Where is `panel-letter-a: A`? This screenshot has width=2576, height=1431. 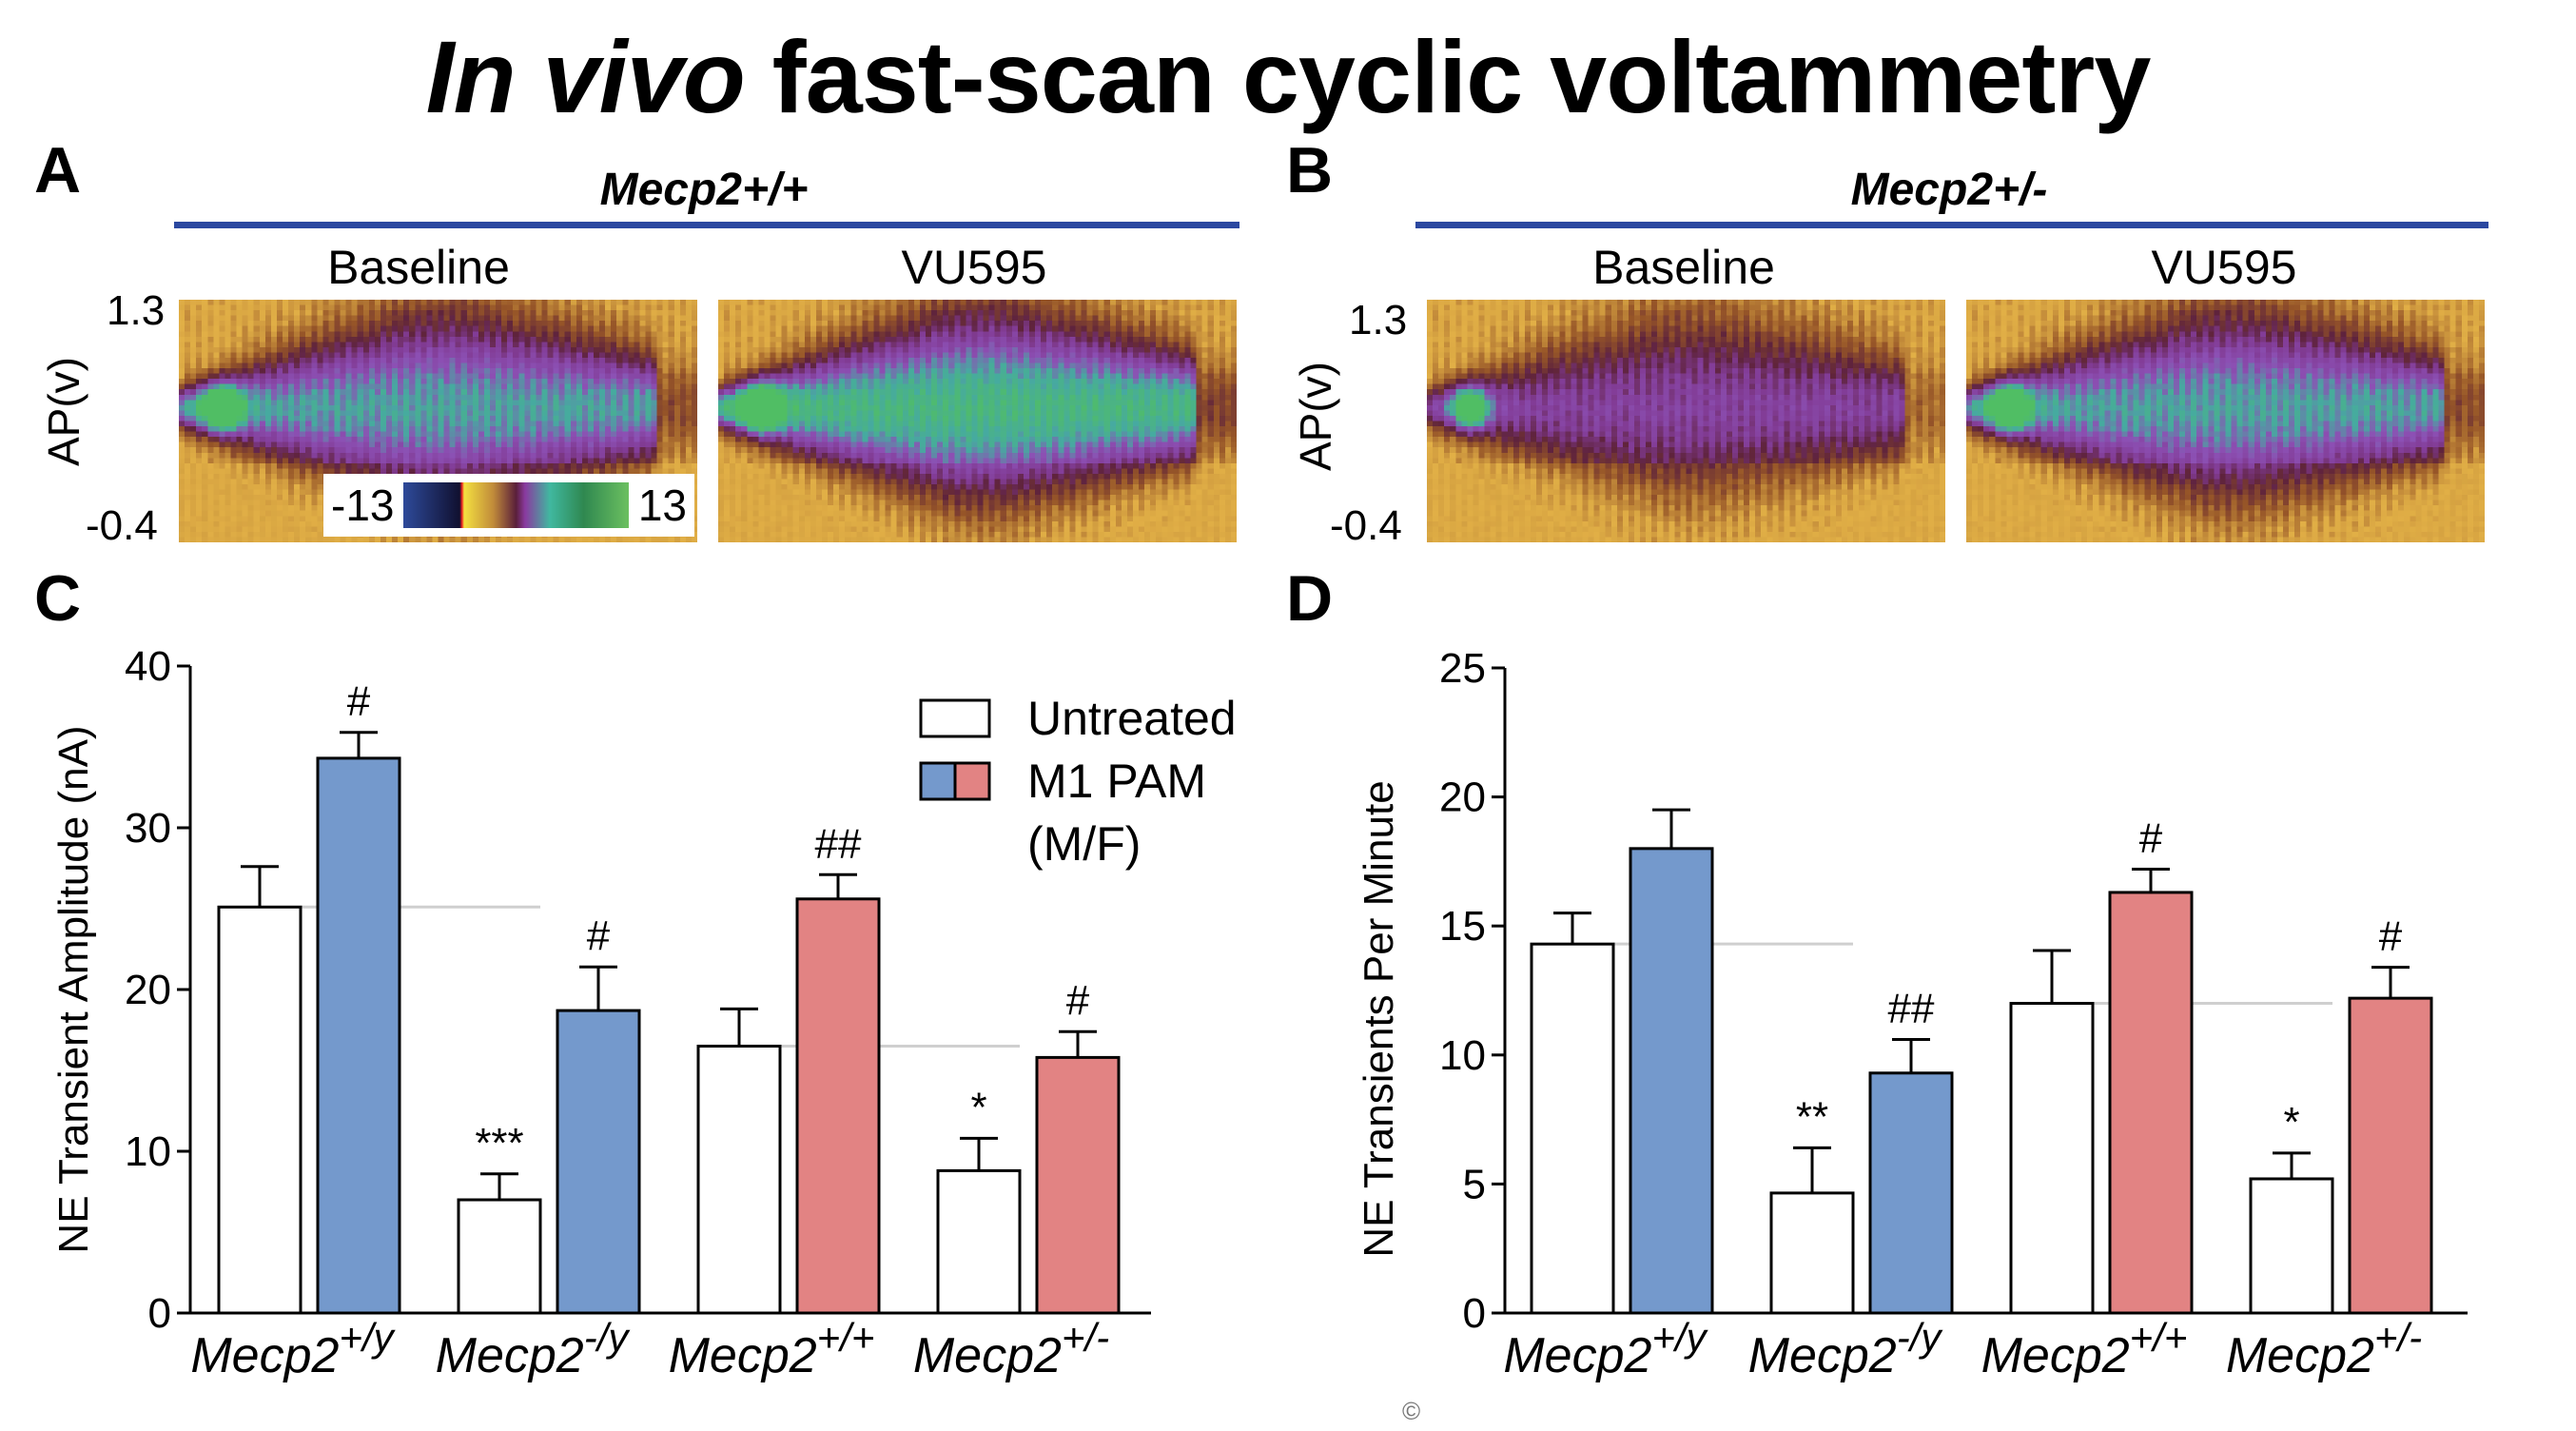
panel-letter-a: A is located at coordinates (58, 170).